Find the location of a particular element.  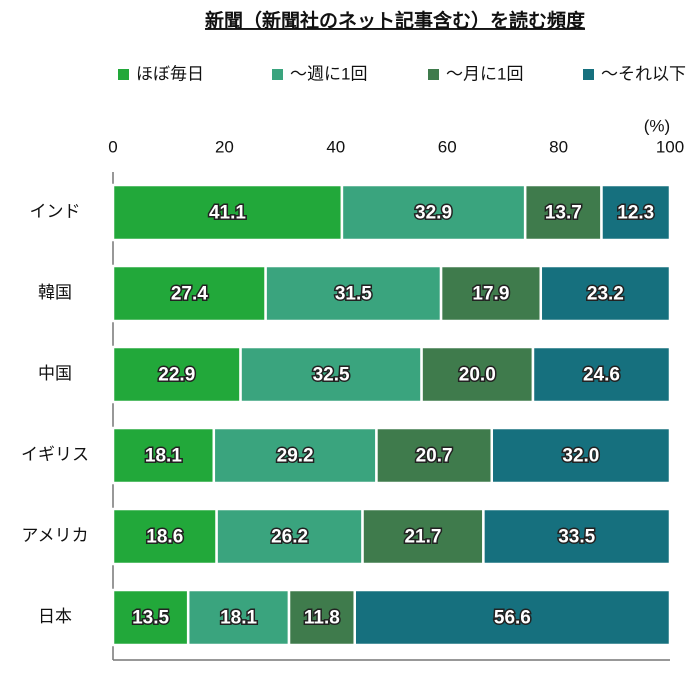

data-label: 32.5 is located at coordinates (331, 375).